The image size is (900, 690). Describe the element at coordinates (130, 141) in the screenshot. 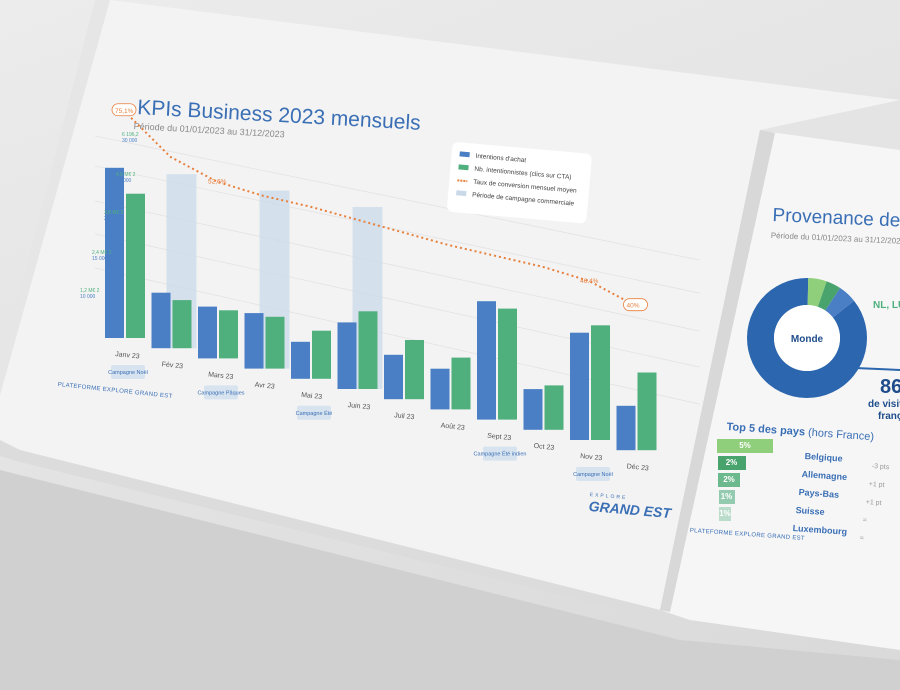

I see `y-tick-sublabel: 30 000` at that location.